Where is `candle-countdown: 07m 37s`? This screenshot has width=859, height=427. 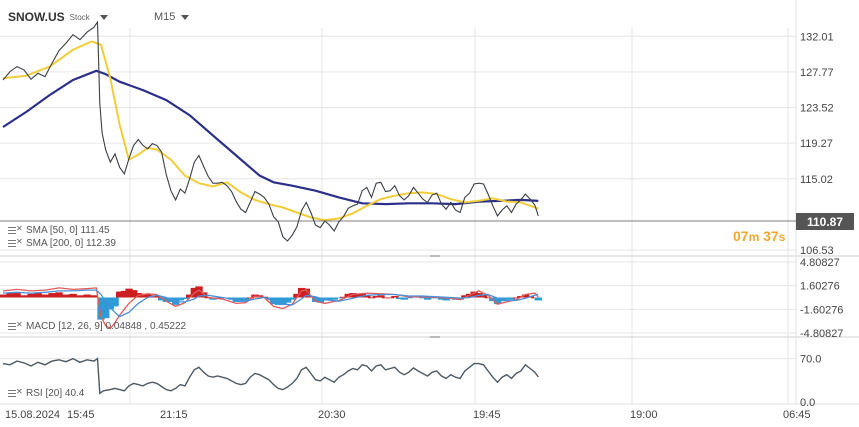
candle-countdown: 07m 37s is located at coordinates (759, 236).